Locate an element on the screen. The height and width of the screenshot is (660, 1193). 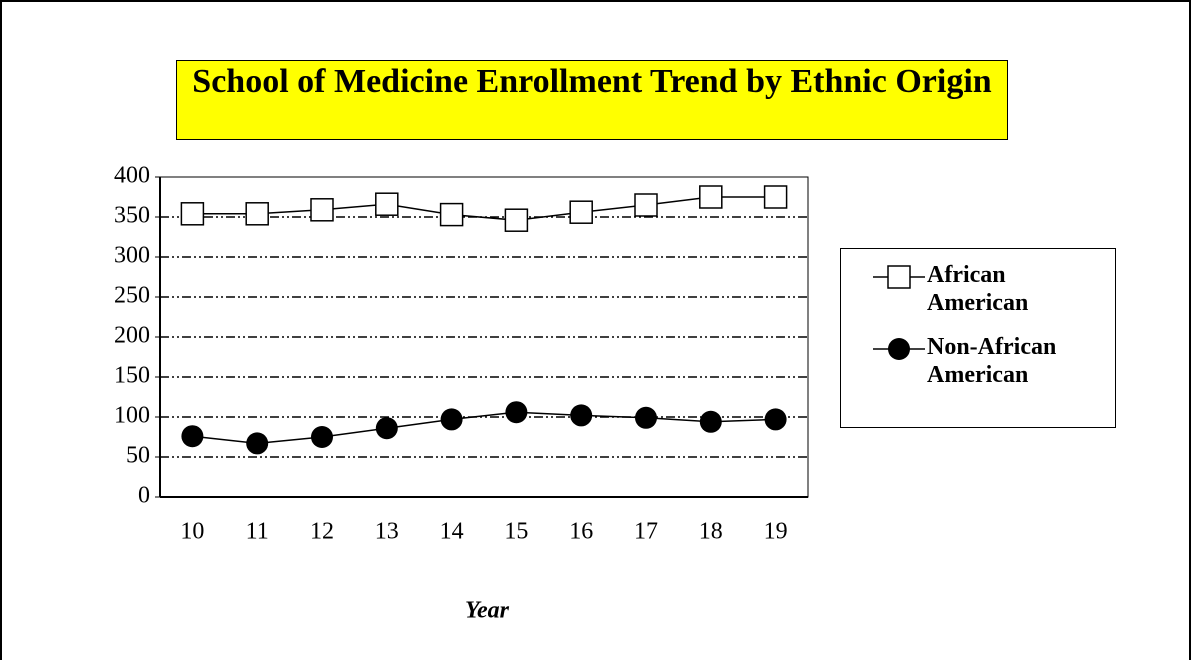
y-tick-label: 200 is located at coordinates (132, 336).